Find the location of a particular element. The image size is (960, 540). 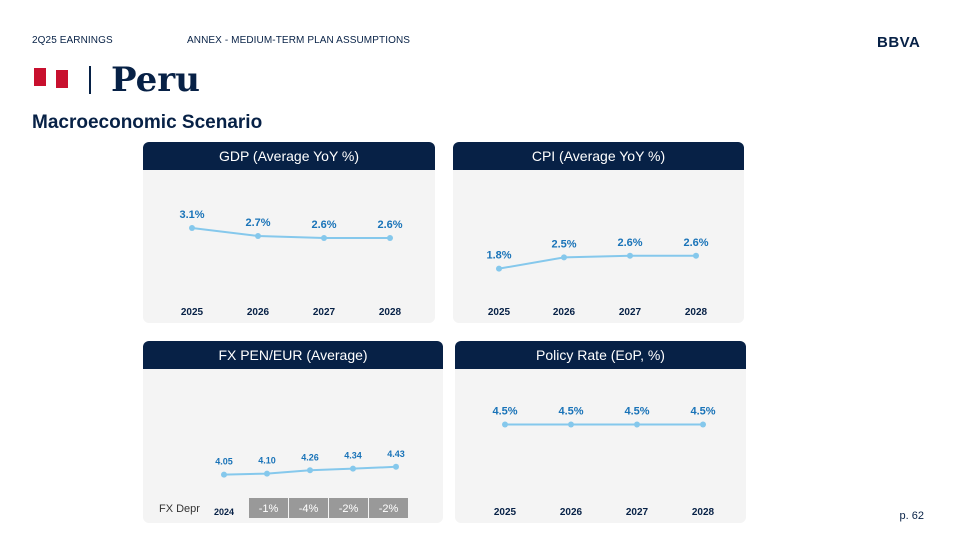

fx-depr-label: FX Depr is located at coordinates (179, 509).